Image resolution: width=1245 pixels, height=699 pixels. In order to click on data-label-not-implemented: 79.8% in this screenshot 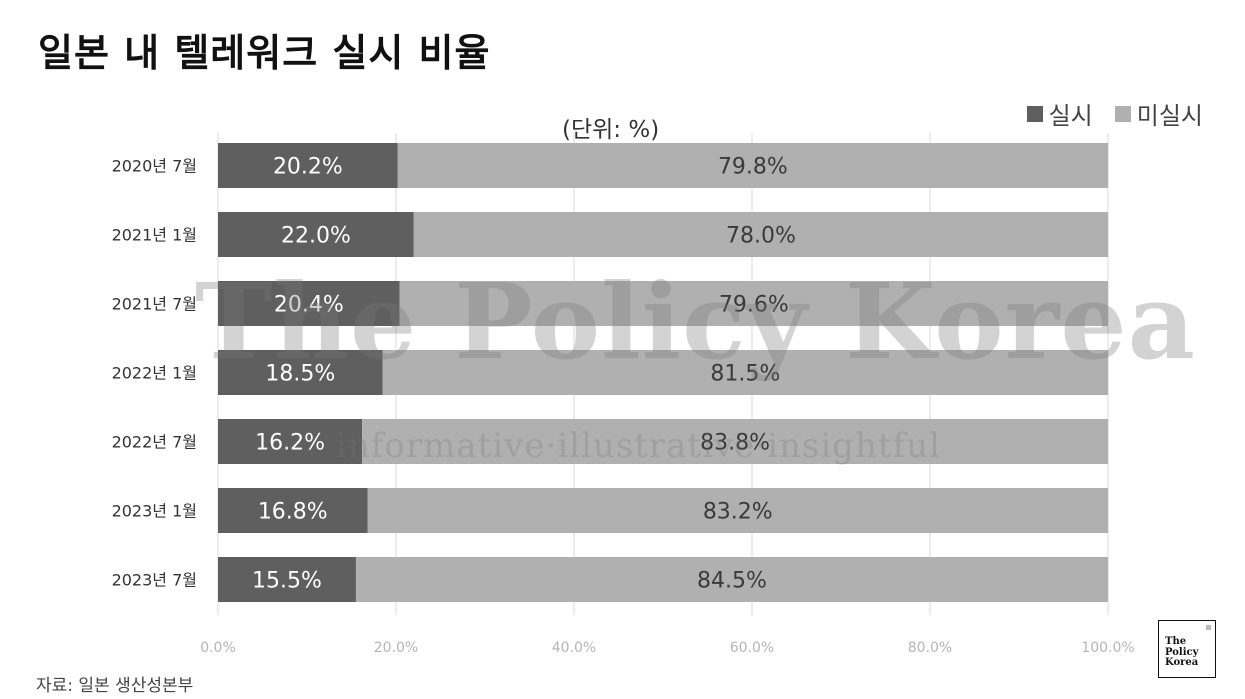, I will do `click(753, 167)`.